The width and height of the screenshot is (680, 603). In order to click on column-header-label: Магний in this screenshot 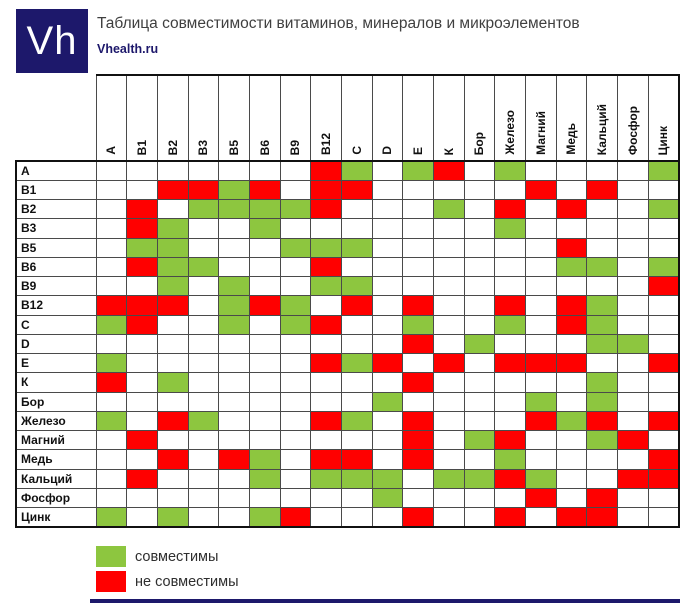, I will do `click(540, 133)`.